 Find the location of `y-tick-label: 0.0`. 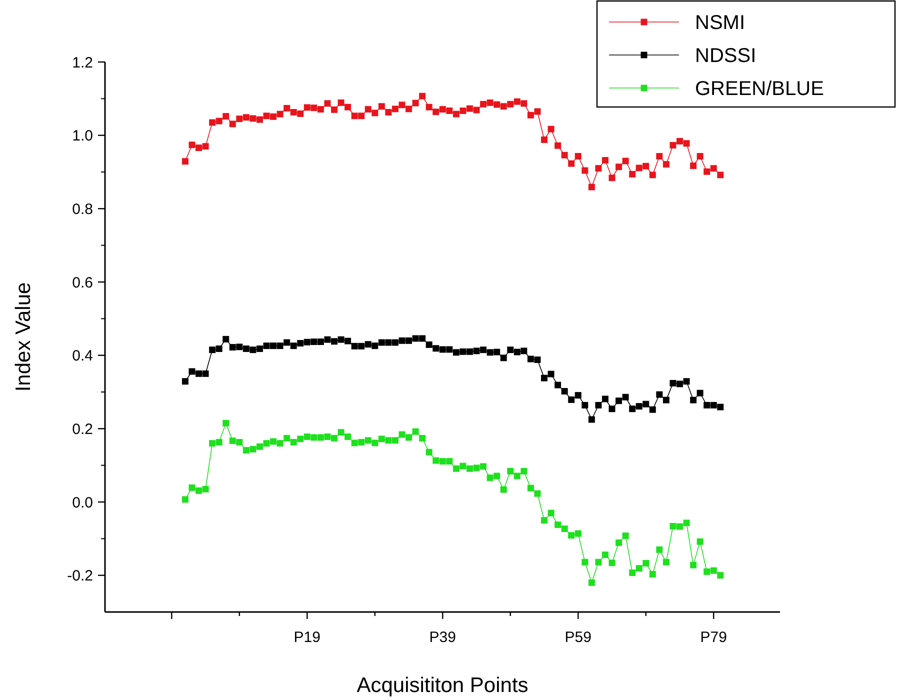

y-tick-label: 0.0 is located at coordinates (82, 503).